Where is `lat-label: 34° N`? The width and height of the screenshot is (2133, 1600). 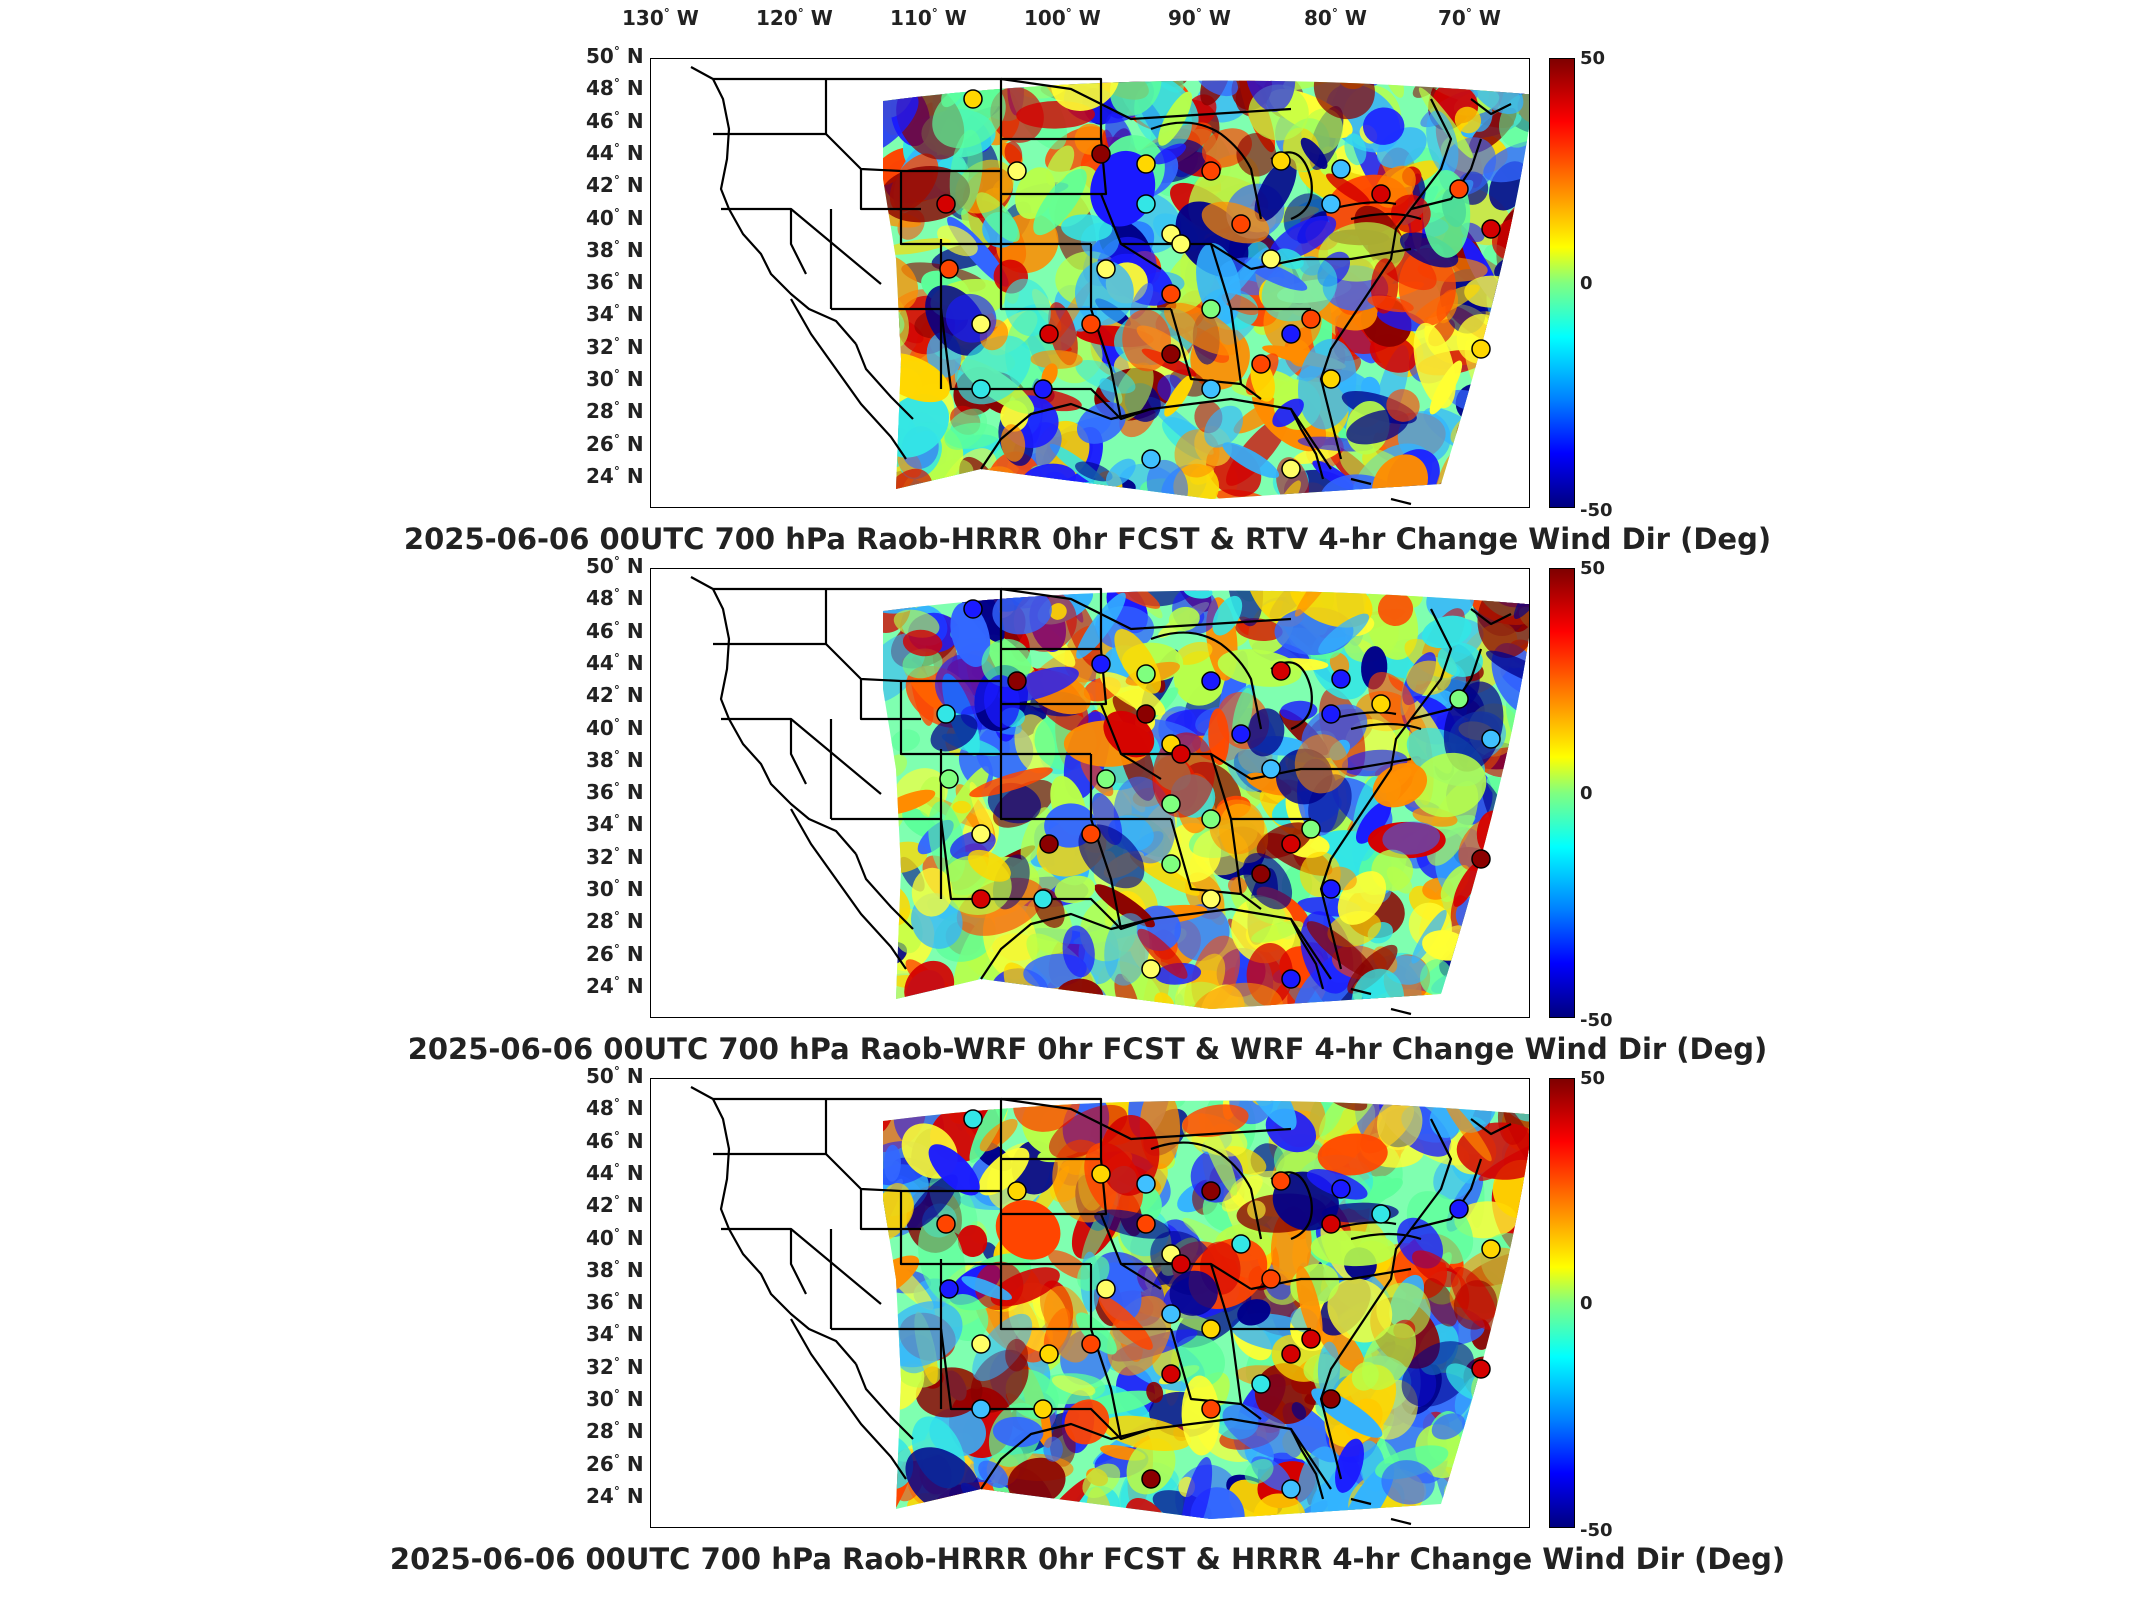
lat-label: 34° N is located at coordinates (615, 824).